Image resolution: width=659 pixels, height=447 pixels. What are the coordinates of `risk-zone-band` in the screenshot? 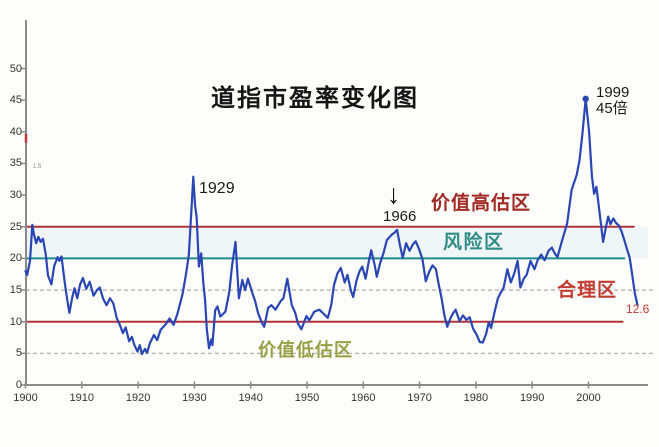 It's located at (337, 242).